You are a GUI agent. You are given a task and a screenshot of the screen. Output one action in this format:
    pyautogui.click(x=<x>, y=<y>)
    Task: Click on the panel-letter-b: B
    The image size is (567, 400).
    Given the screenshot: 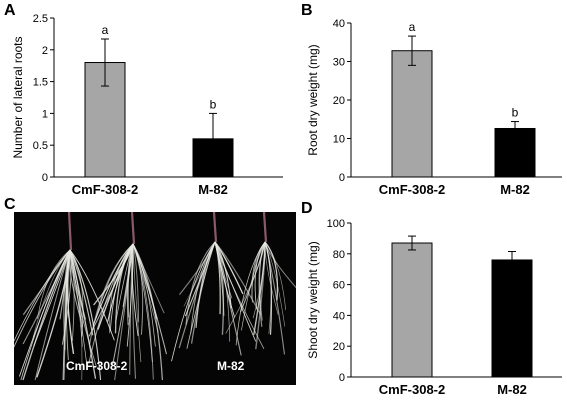 What is the action you would take?
    pyautogui.click(x=307, y=10)
    